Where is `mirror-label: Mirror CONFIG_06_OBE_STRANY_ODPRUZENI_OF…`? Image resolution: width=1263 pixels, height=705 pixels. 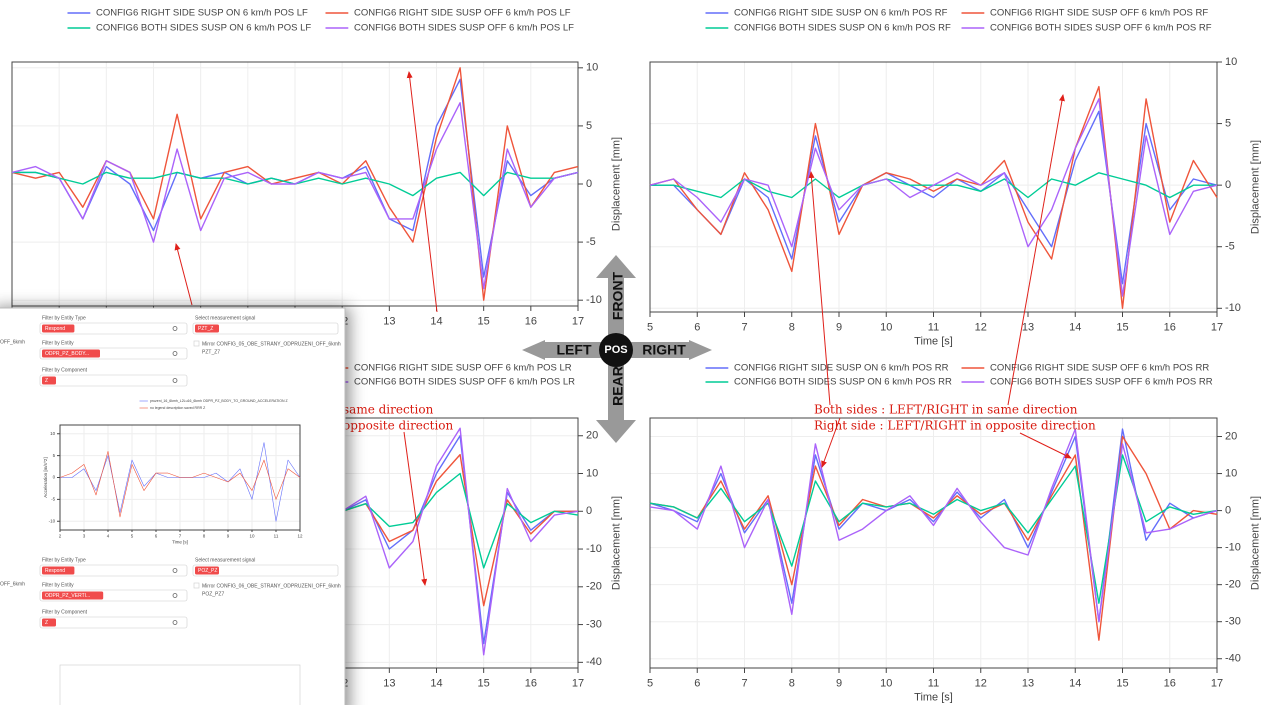 mirror-label: Mirror CONFIG_06_OBE_STRANY_ODPRUZENI_OF… is located at coordinates (271, 586).